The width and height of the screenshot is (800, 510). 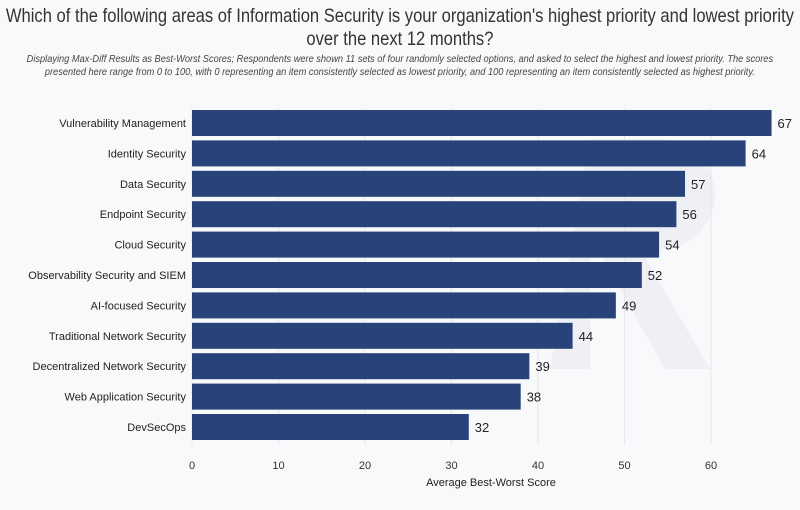 What do you see at coordinates (689, 214) in the screenshot?
I see `data-label: 56` at bounding box center [689, 214].